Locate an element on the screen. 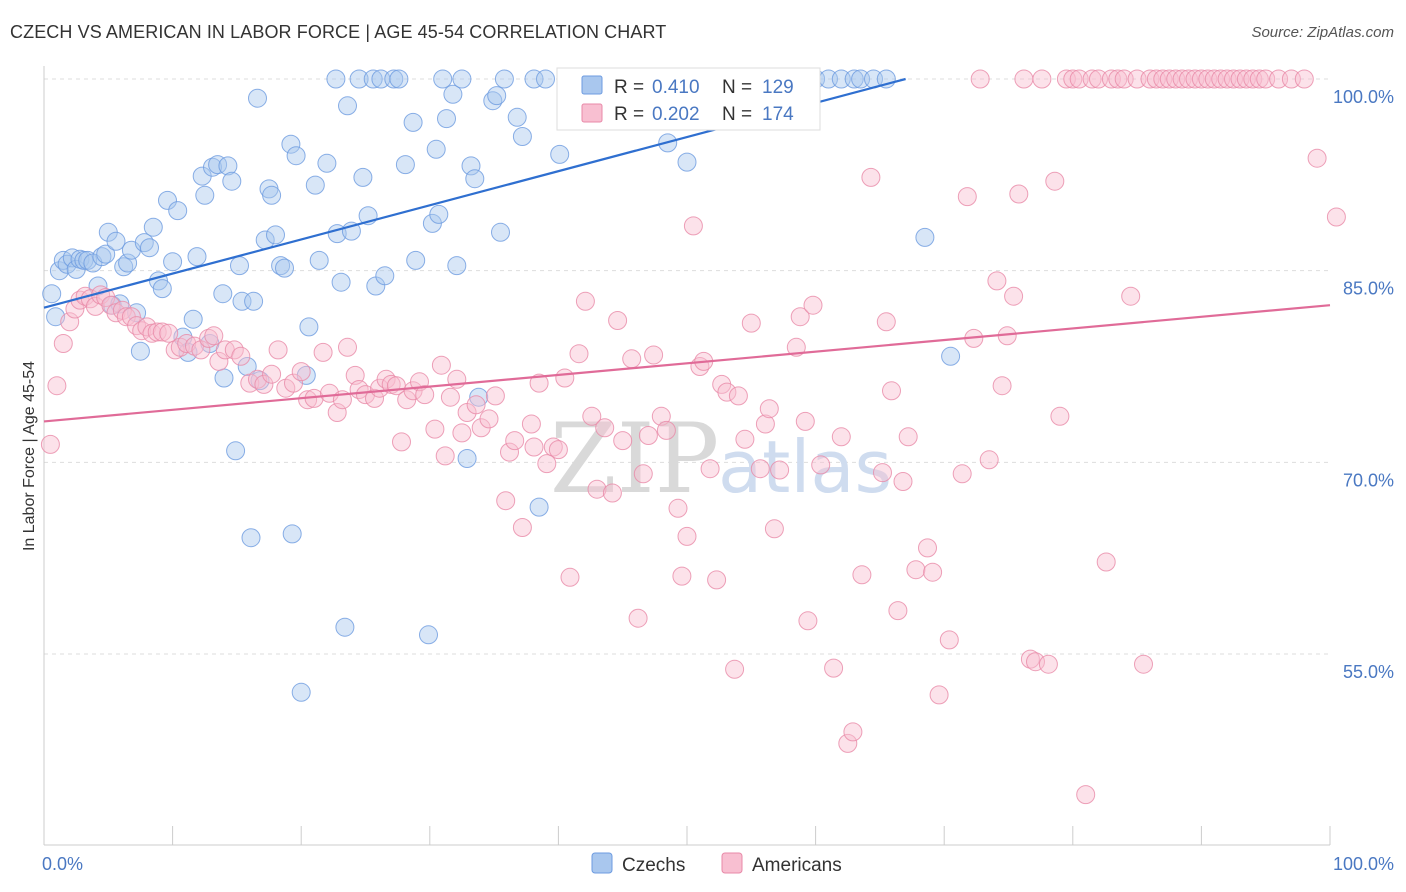 This screenshot has height=892, width=1406. series-legend: Czechs Americans is located at coordinates (716, 864).